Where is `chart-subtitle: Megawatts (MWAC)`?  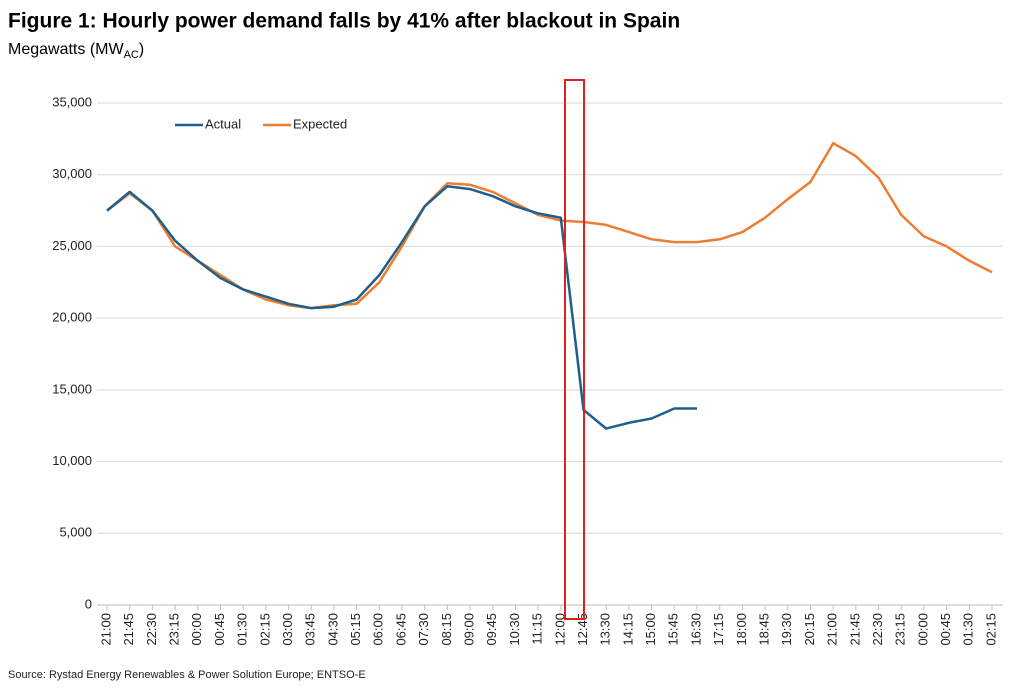 chart-subtitle: Megawatts (MWAC) is located at coordinates (76, 51).